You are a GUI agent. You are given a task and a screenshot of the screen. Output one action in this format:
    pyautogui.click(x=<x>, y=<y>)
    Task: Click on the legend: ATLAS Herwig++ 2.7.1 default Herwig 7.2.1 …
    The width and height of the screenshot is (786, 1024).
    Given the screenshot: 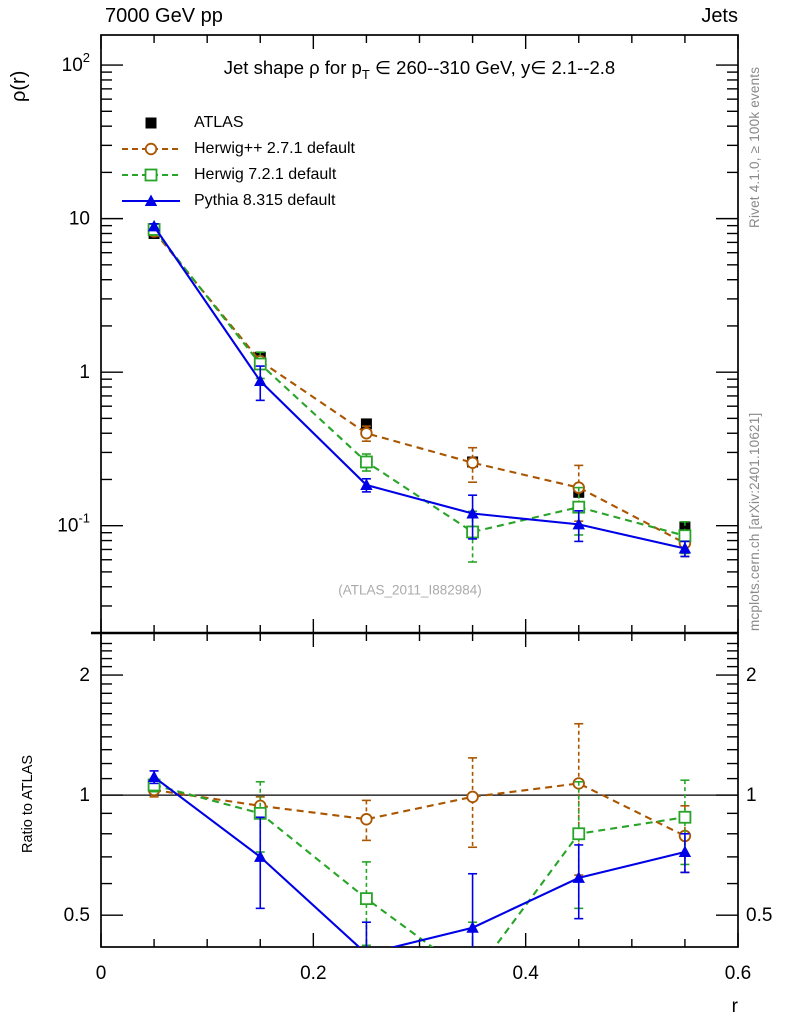 What is the action you would take?
    pyautogui.click(x=237, y=162)
    